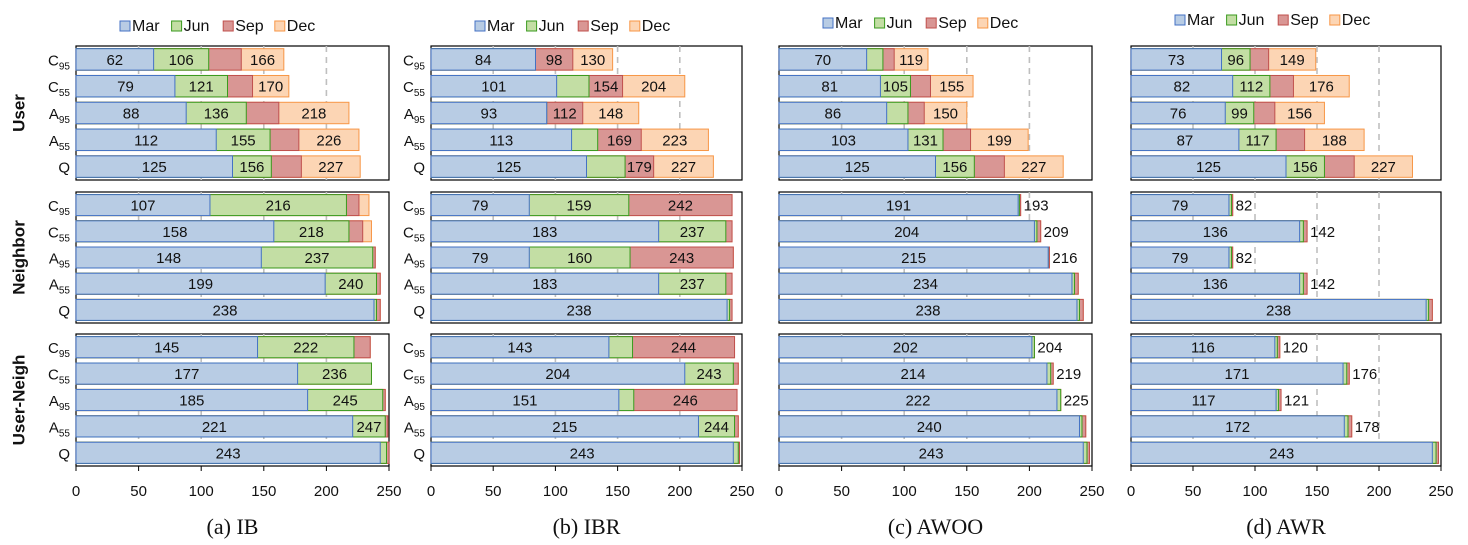  Describe the element at coordinates (199, 113) in the screenshot. I see `bar-row: 88 136 218 A95` at that location.